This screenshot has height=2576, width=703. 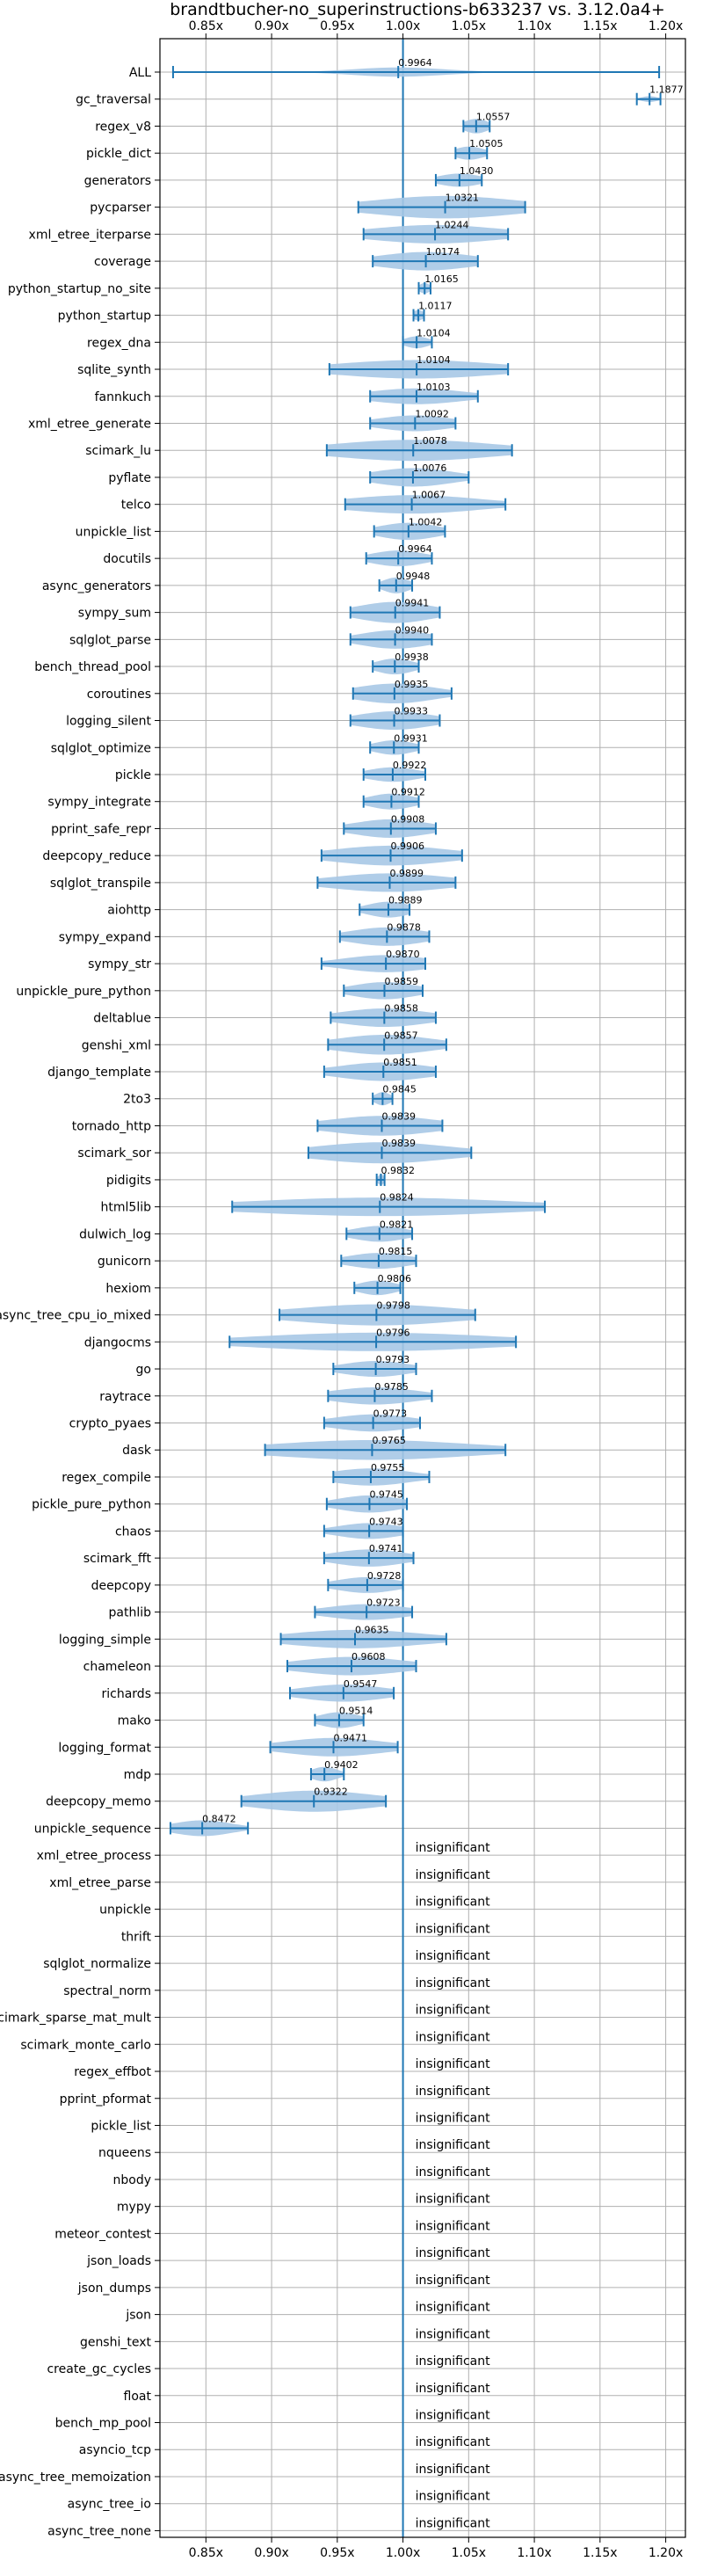 What do you see at coordinates (378, 1261) in the screenshot?
I see `violin-gunicorn` at bounding box center [378, 1261].